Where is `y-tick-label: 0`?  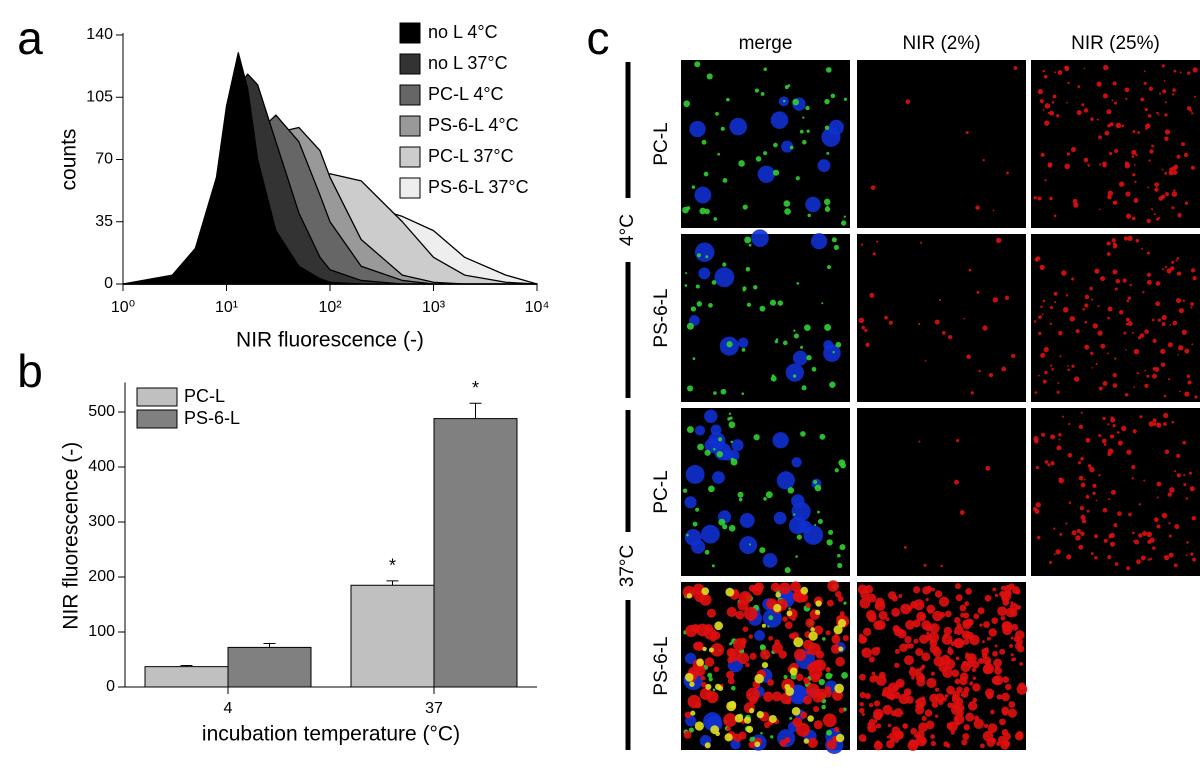
y-tick-label: 0 is located at coordinates (110, 686).